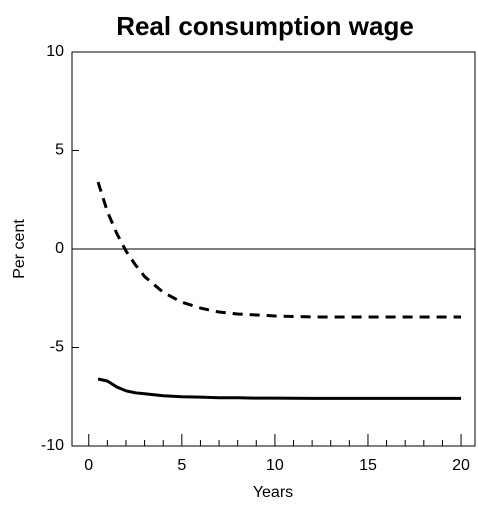 The image size is (478, 506). Describe the element at coordinates (368, 465) in the screenshot. I see `x-tick-label: 15` at that location.